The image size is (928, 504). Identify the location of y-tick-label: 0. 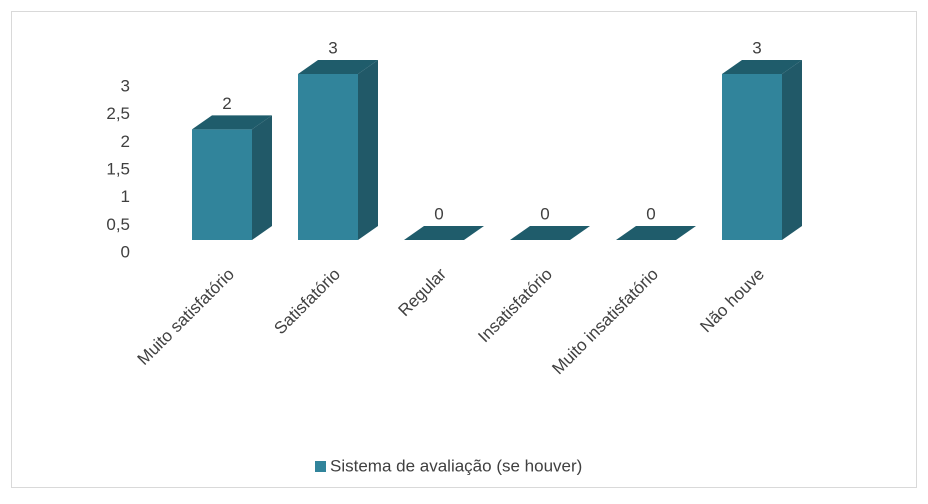
(125, 251).